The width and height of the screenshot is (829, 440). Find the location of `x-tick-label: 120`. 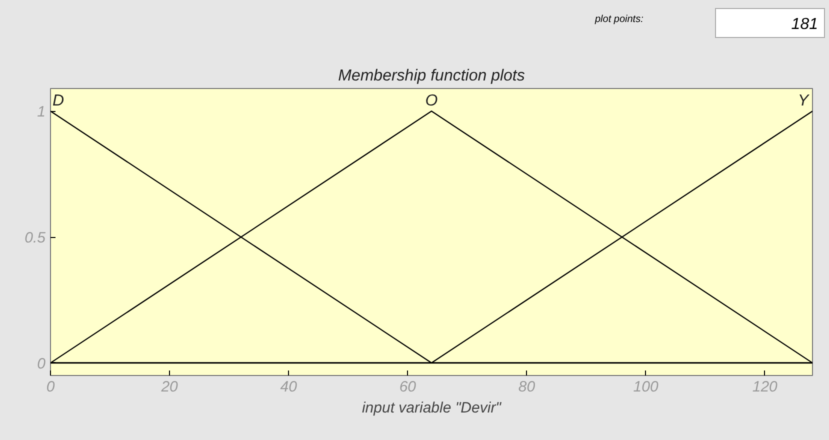

x-tick-label: 120 is located at coordinates (765, 387).